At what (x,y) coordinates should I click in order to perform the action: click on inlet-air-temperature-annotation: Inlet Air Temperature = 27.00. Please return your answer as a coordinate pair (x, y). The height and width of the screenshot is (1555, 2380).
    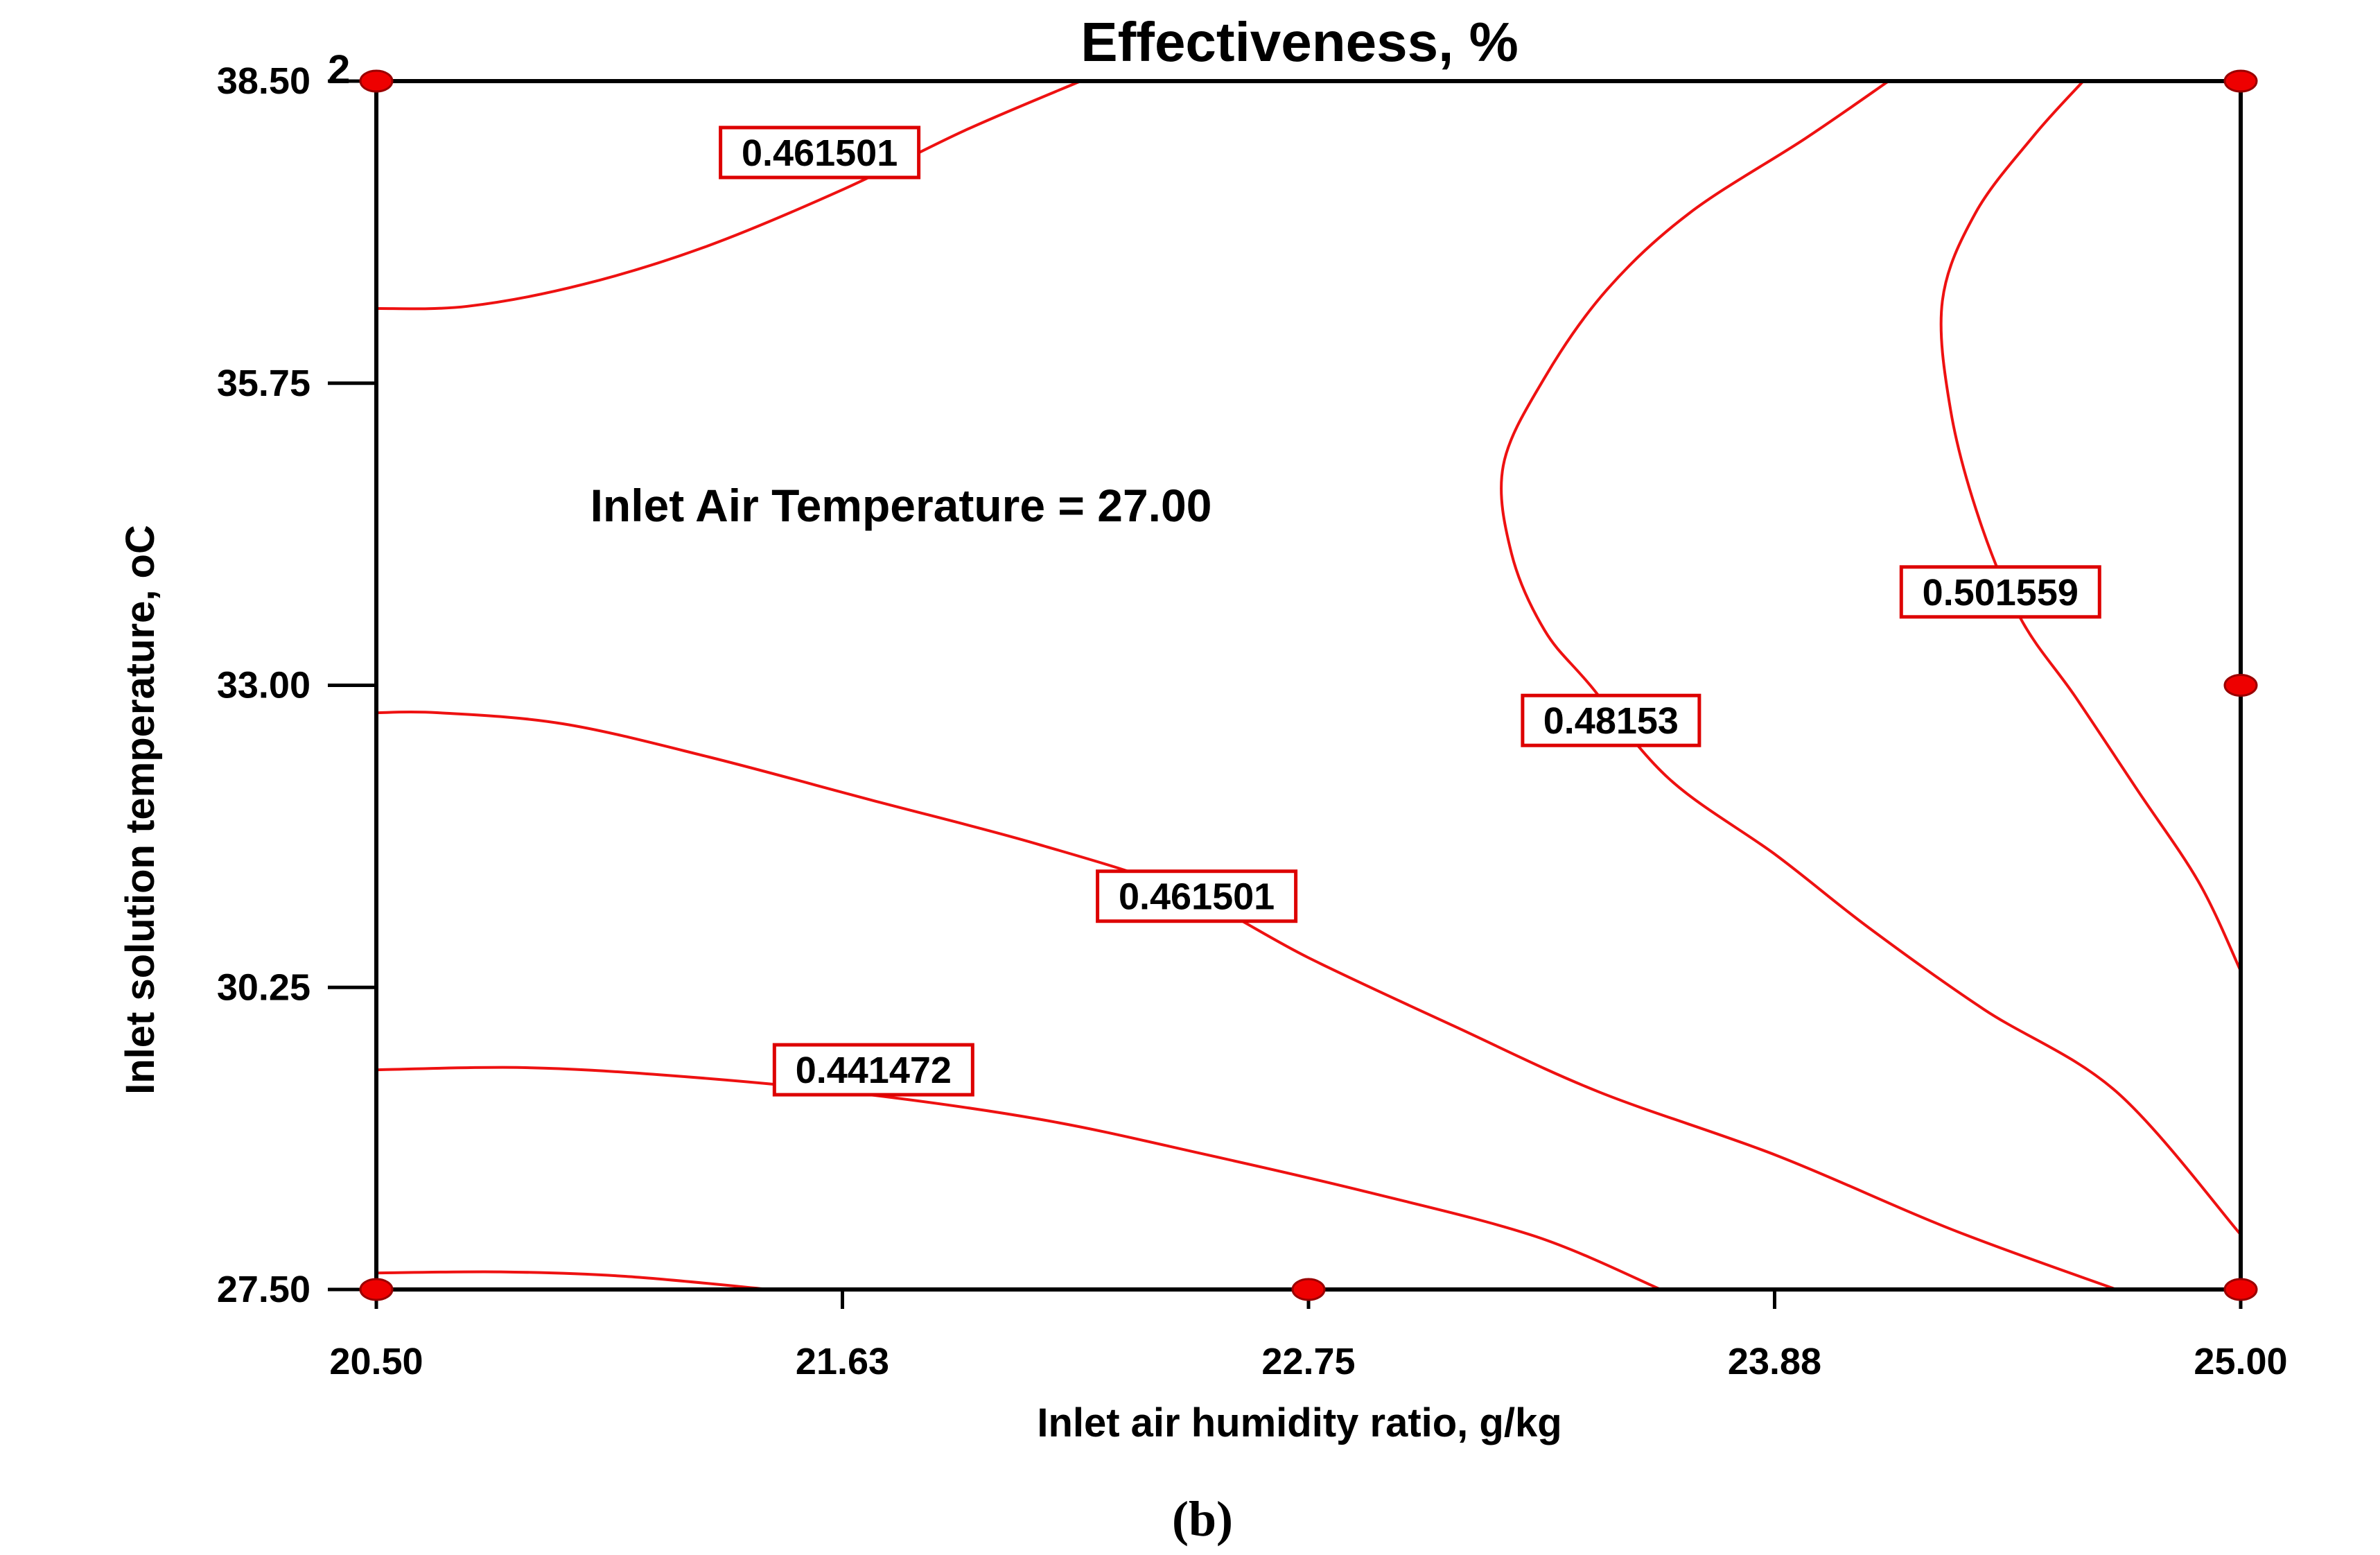
    Looking at the image, I should click on (901, 506).